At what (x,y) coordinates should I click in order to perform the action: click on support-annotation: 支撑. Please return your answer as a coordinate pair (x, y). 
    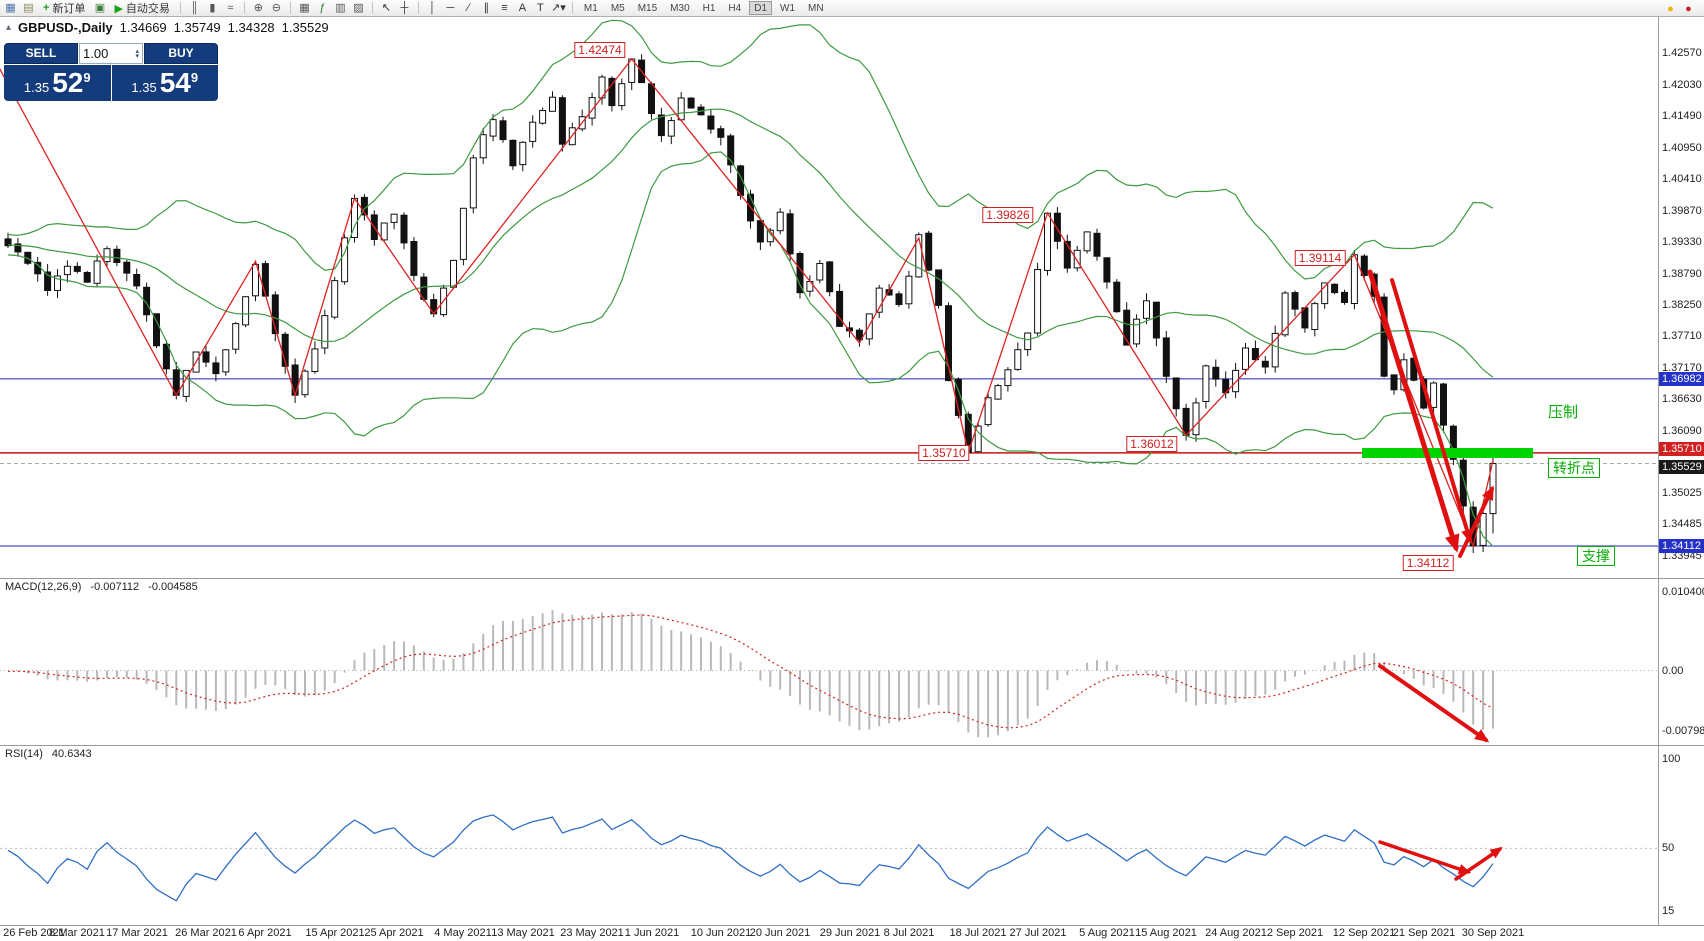
    Looking at the image, I should click on (1596, 556).